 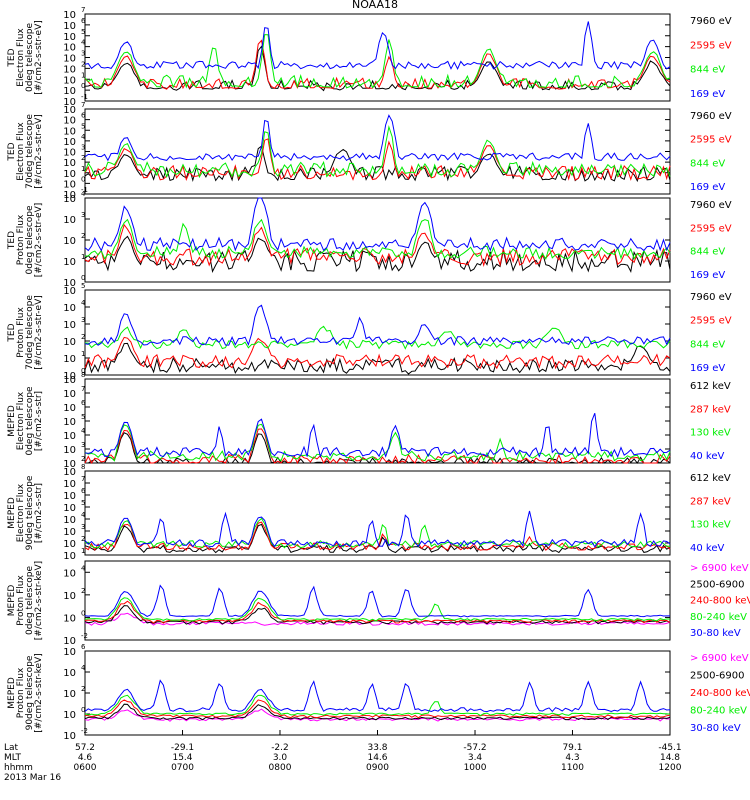 I want to click on ylabel-line: [#/cm2-s-str], so click(x=39, y=513).